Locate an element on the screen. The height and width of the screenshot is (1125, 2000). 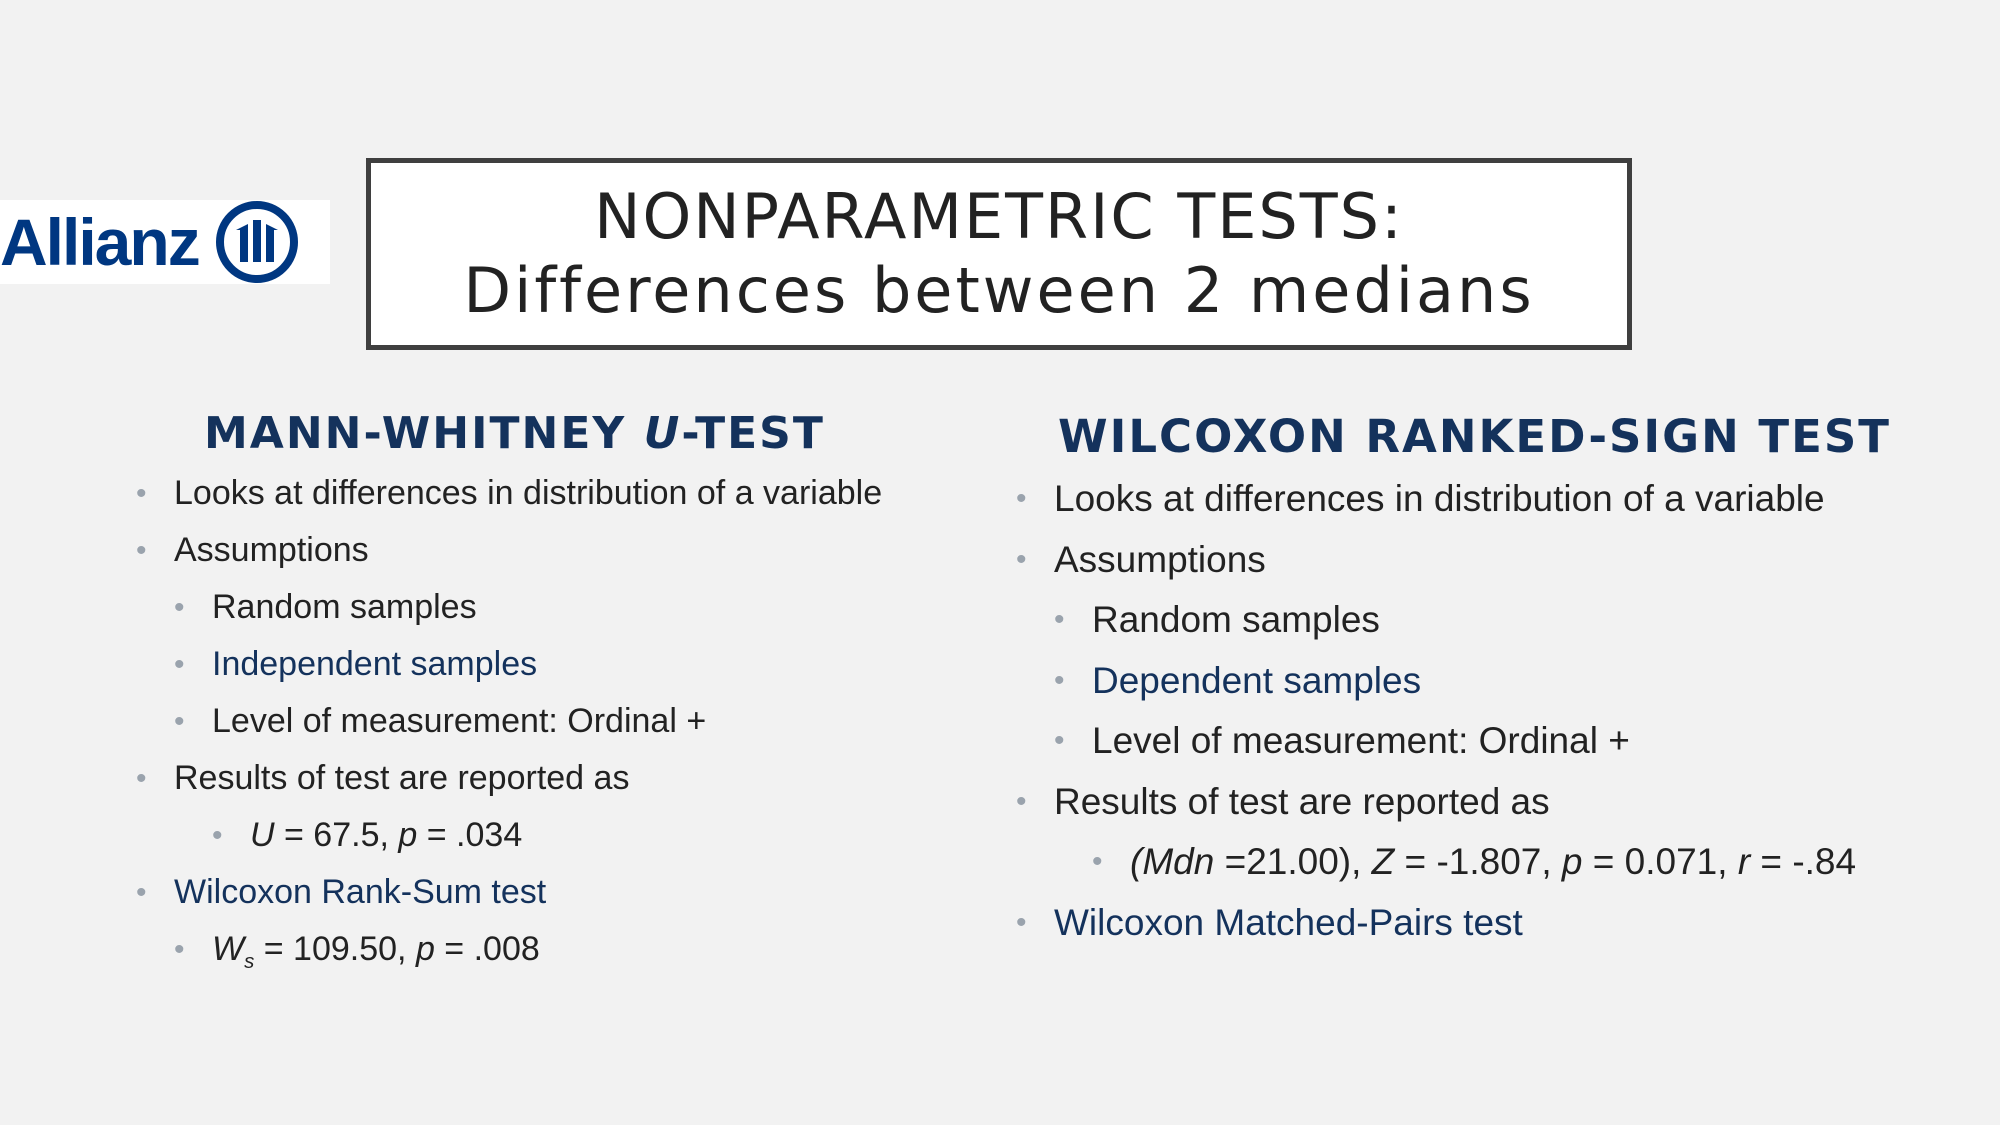
stat-u-value: = 67.5, is located at coordinates (336, 835).